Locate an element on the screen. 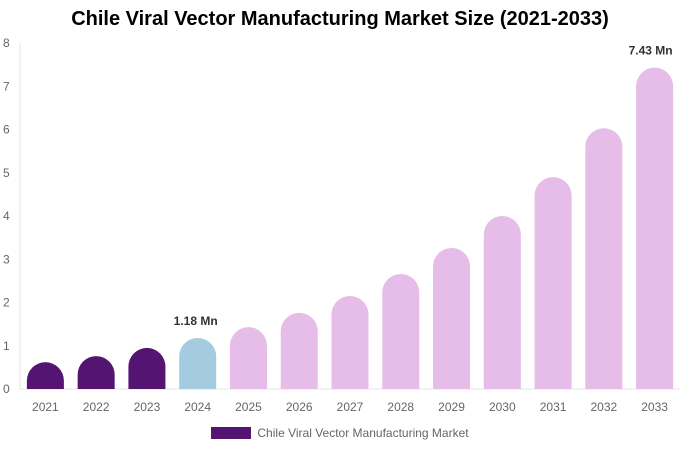 The width and height of the screenshot is (680, 450). bar-2028 is located at coordinates (401, 331).